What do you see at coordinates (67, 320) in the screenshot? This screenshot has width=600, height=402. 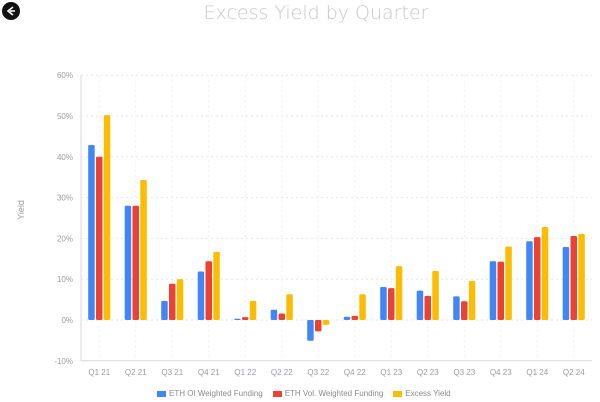 I see `y-tick-label: 0%` at bounding box center [67, 320].